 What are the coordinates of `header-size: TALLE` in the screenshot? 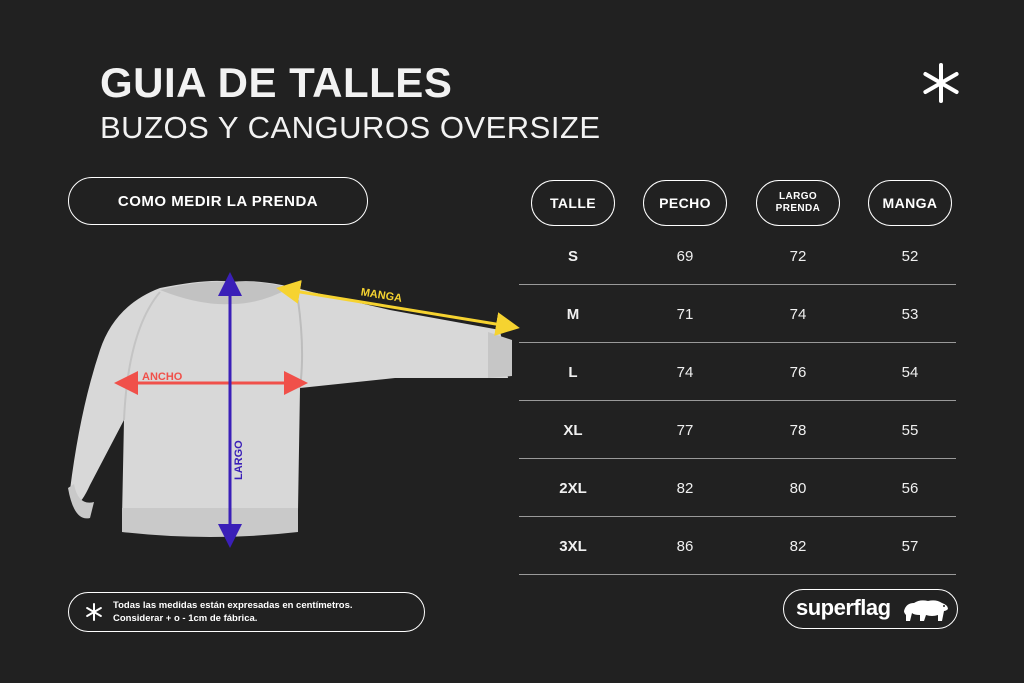 It's located at (573, 203).